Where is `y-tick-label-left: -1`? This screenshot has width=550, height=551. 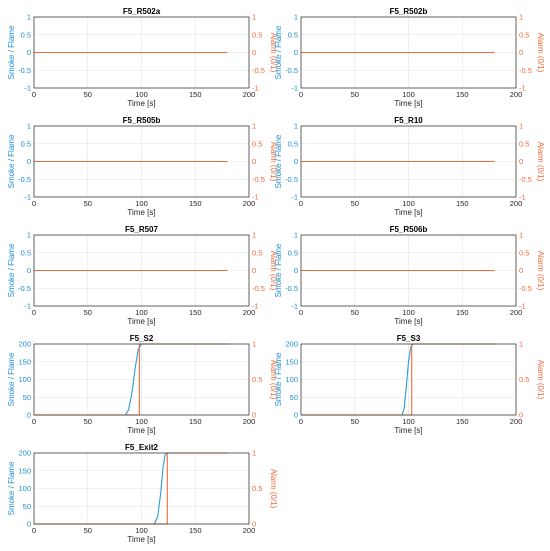
y-tick-label-left: -1 is located at coordinates (294, 197).